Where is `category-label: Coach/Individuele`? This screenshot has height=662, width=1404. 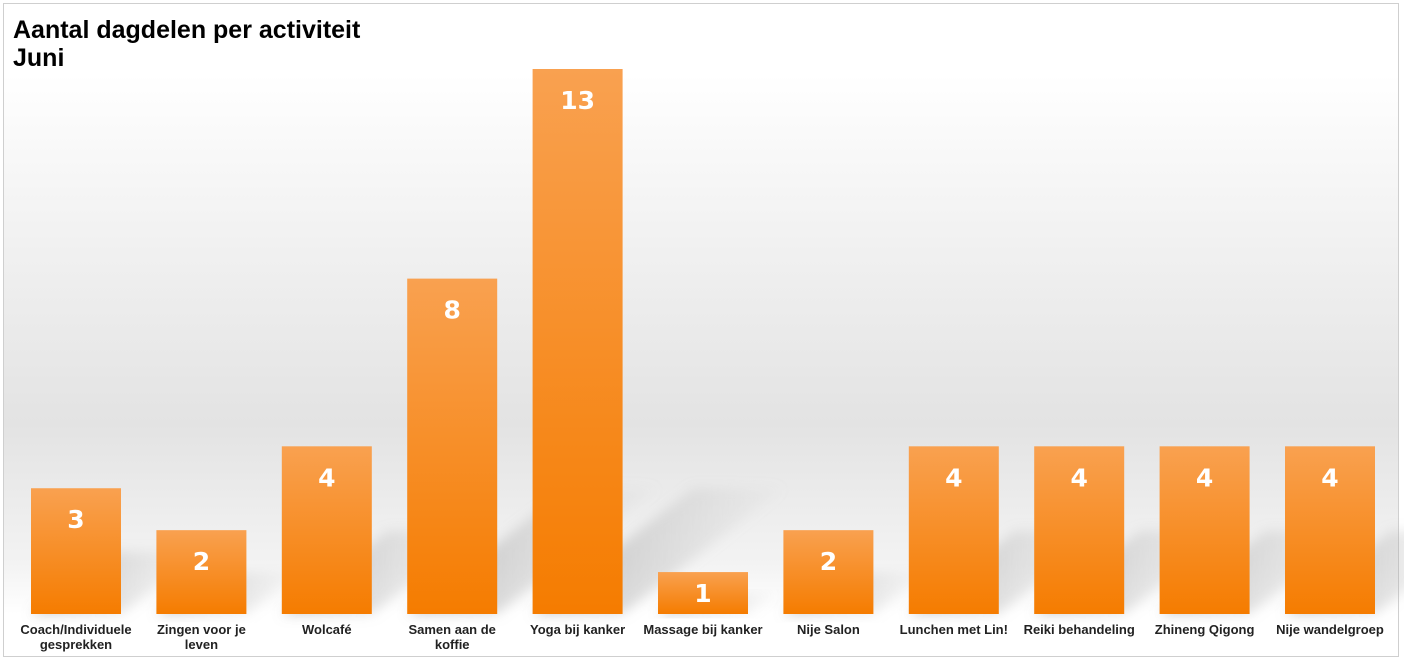 category-label: Coach/Individuele is located at coordinates (75, 629).